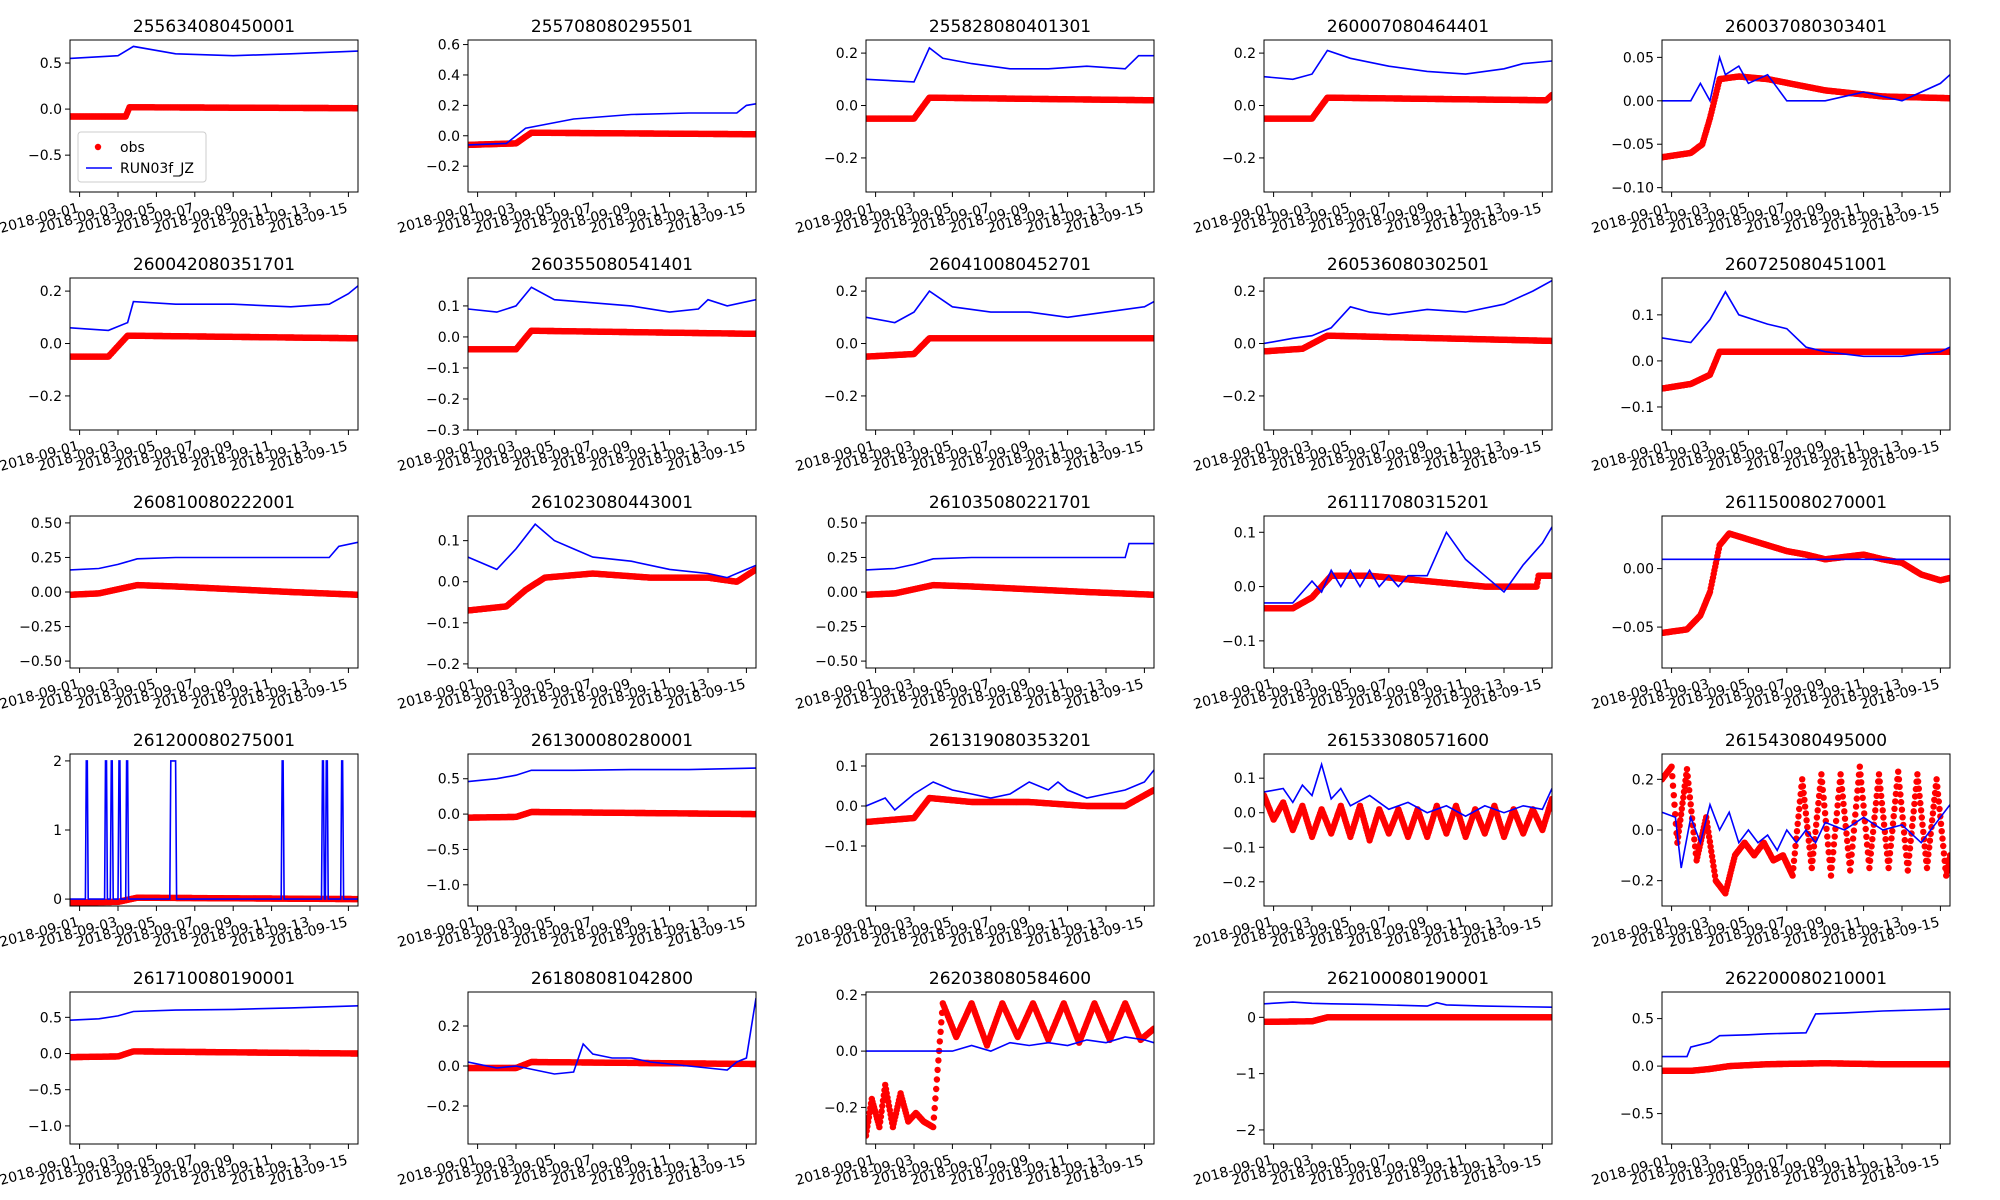  I want to click on subplot-title: 260007080464401, so click(1408, 27).